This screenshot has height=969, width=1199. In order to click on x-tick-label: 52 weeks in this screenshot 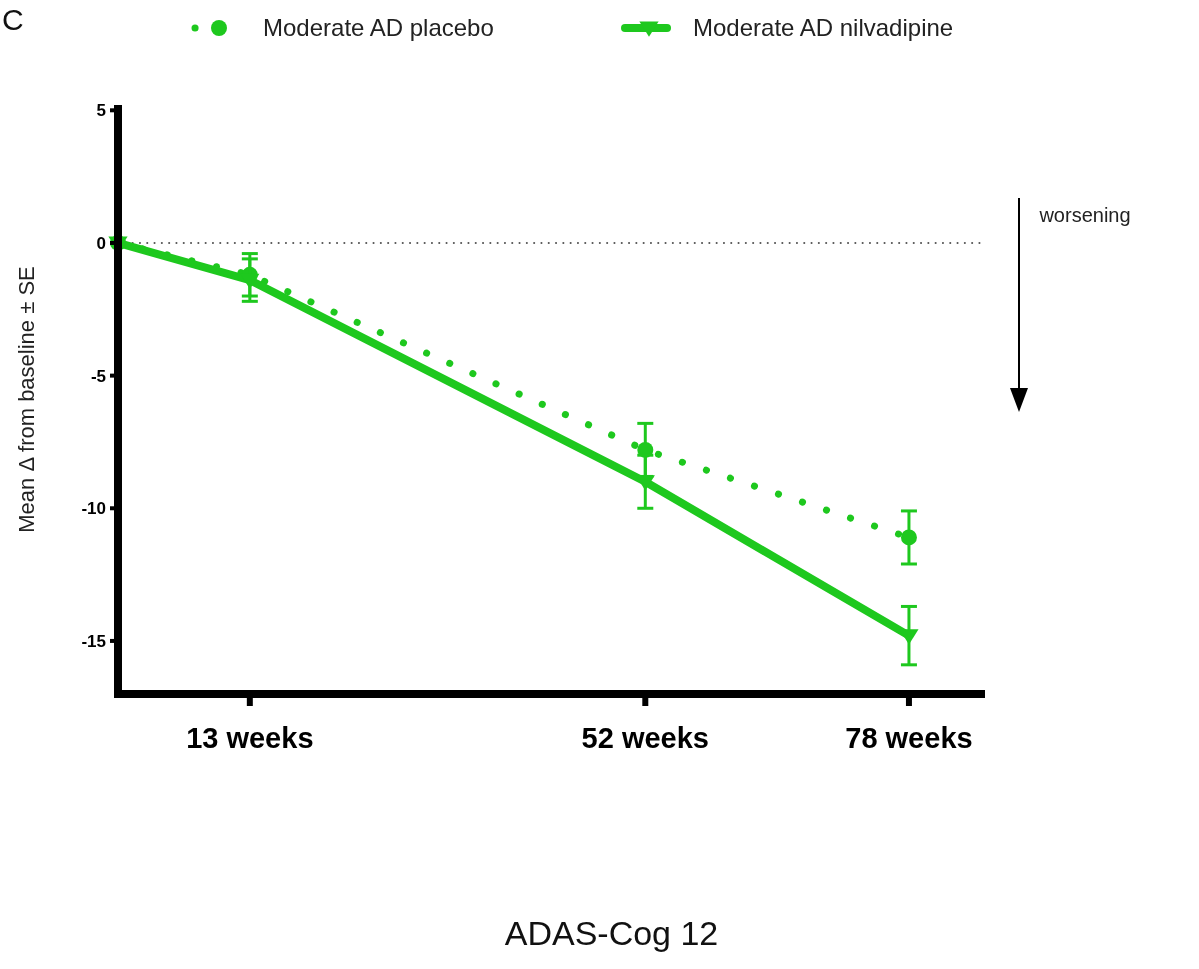, I will do `click(645, 738)`.